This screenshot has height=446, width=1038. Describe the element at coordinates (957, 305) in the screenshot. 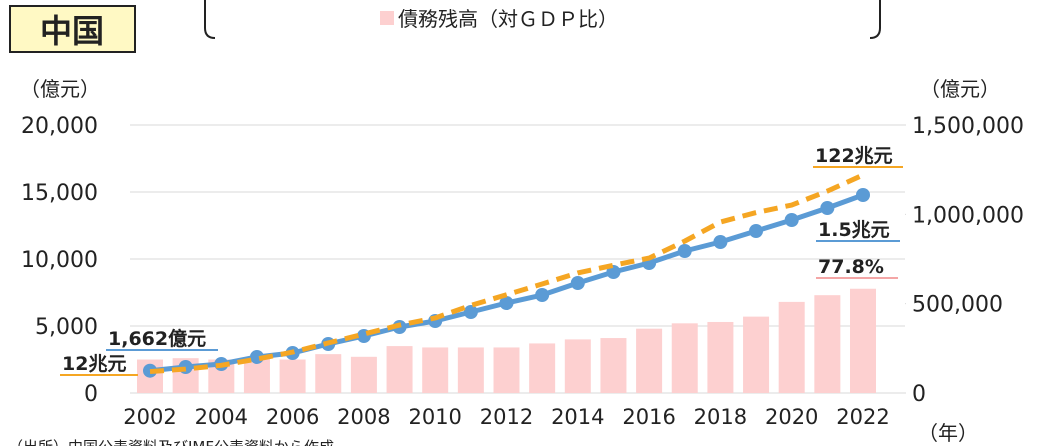

I see `y2-tick-label: 500,000` at that location.